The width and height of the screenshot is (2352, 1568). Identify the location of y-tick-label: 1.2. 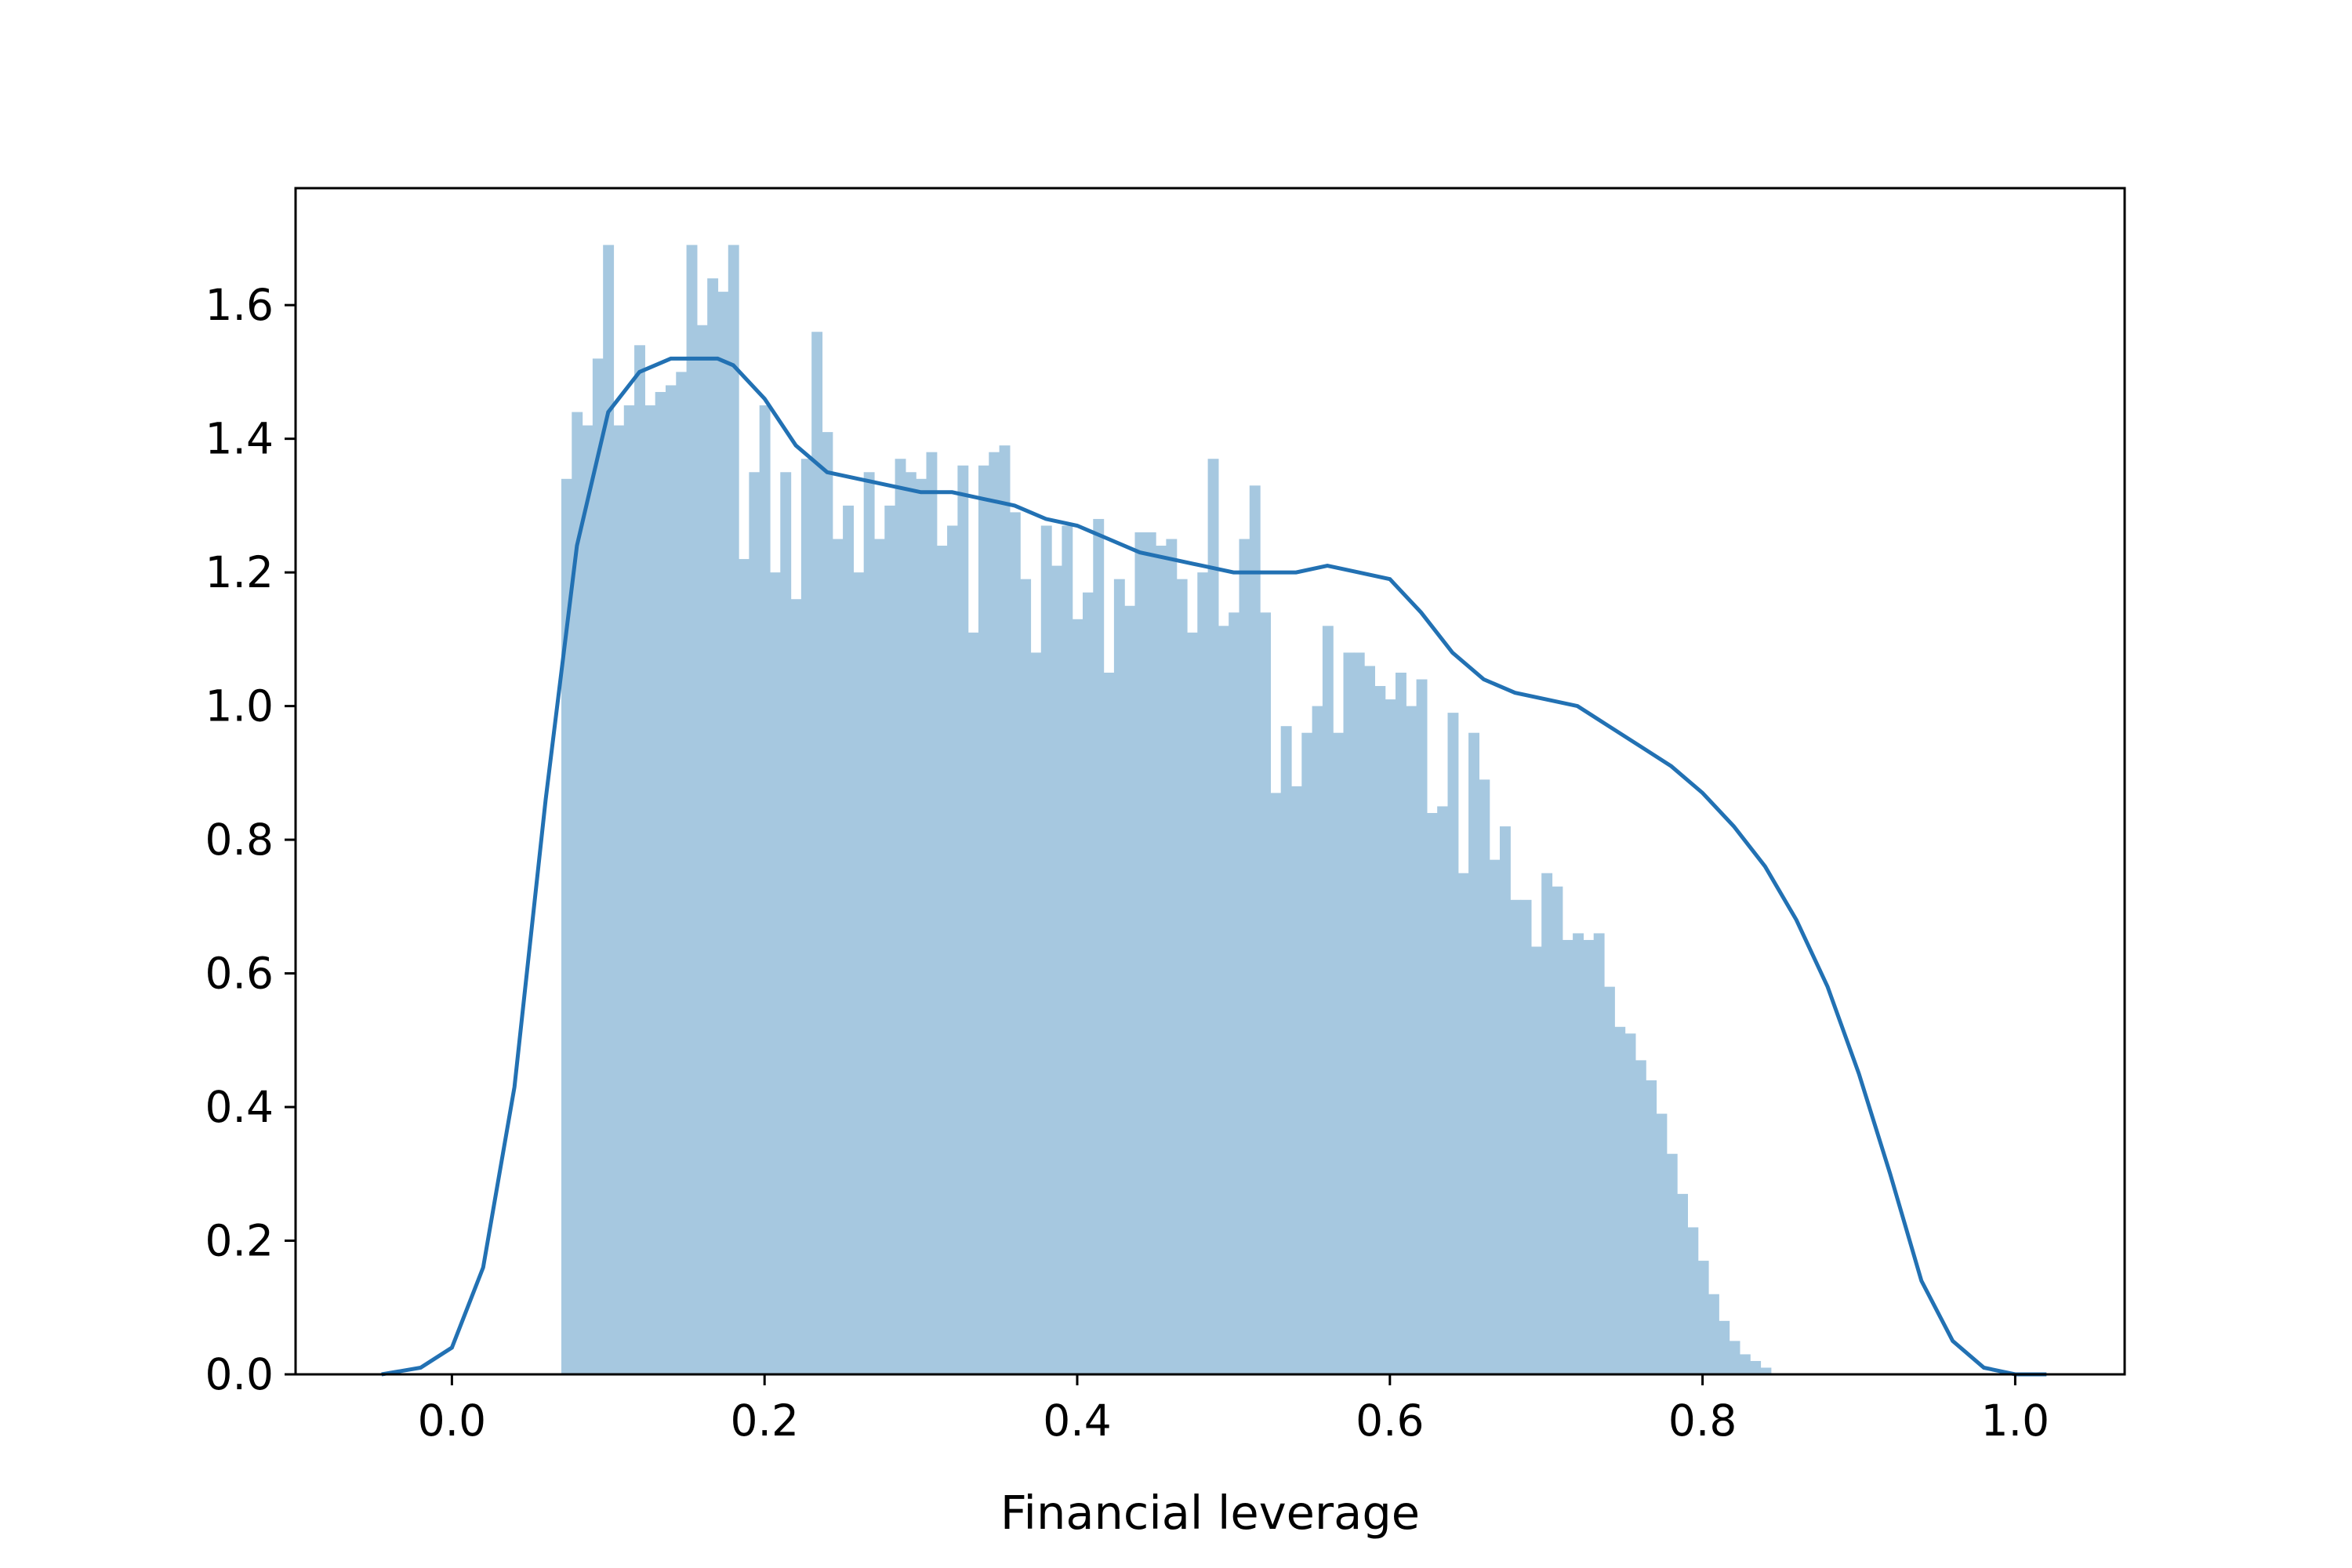
(239, 572).